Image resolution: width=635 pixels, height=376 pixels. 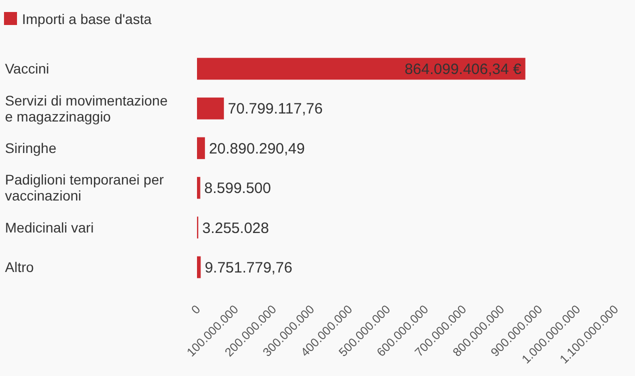 I want to click on y-tick-label: Vaccini, so click(x=27, y=68).